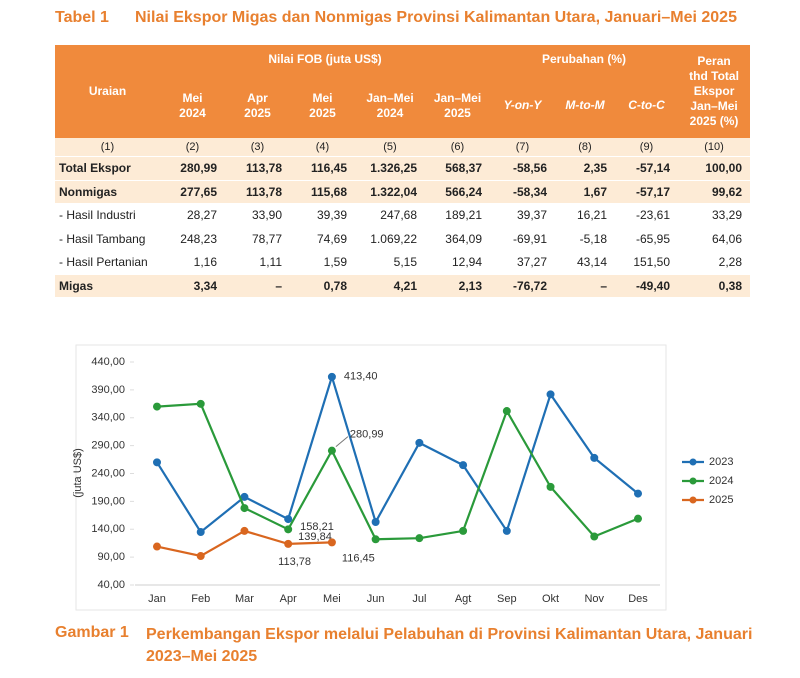 This screenshot has width=800, height=678. Describe the element at coordinates (317, 527) in the screenshot. I see `data-label: 158,21` at that location.